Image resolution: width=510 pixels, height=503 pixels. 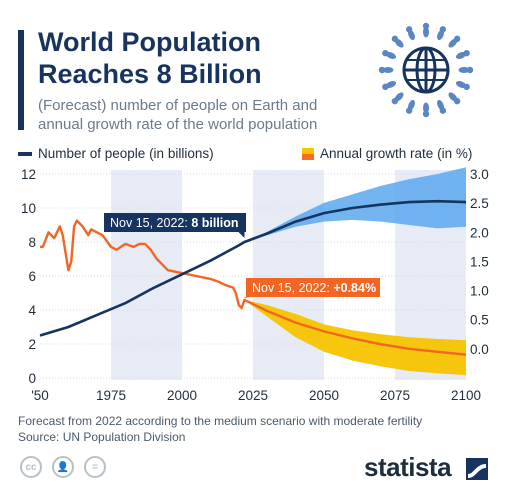 What do you see at coordinates (178, 105) in the screenshot?
I see `subtitle-line-1: (Forecast) number of people on Earth and` at bounding box center [178, 105].